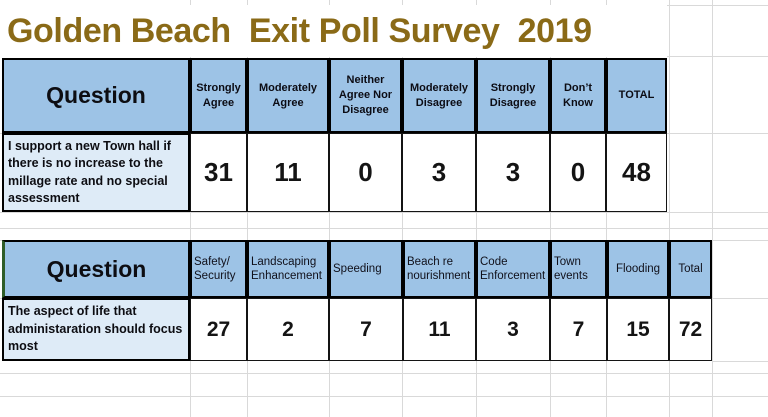 This screenshot has height=417, width=768. What do you see at coordinates (288, 95) in the screenshot?
I see `t1-header-moderately-agree: Moderately Agree` at bounding box center [288, 95].